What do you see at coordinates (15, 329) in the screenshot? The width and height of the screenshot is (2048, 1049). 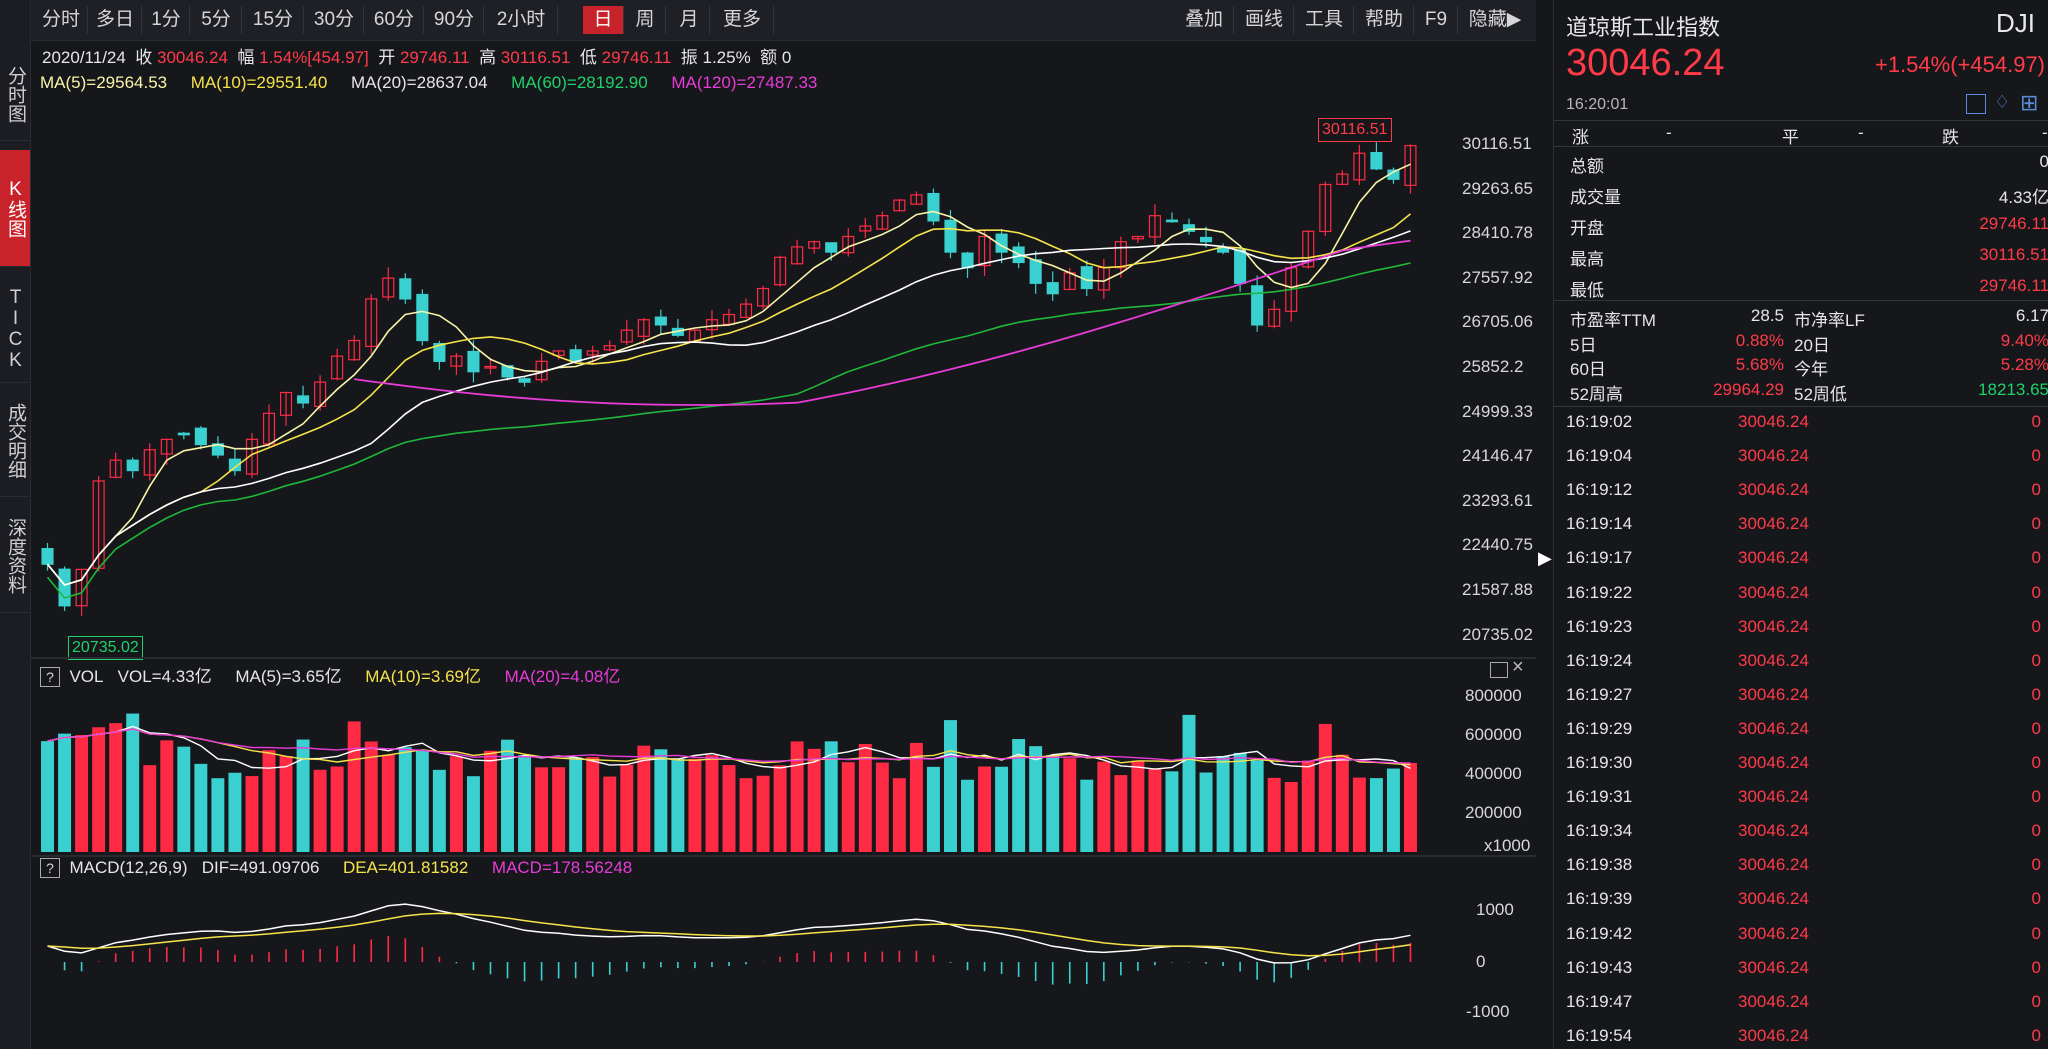 I see `tab-tick: TICK` at bounding box center [15, 329].